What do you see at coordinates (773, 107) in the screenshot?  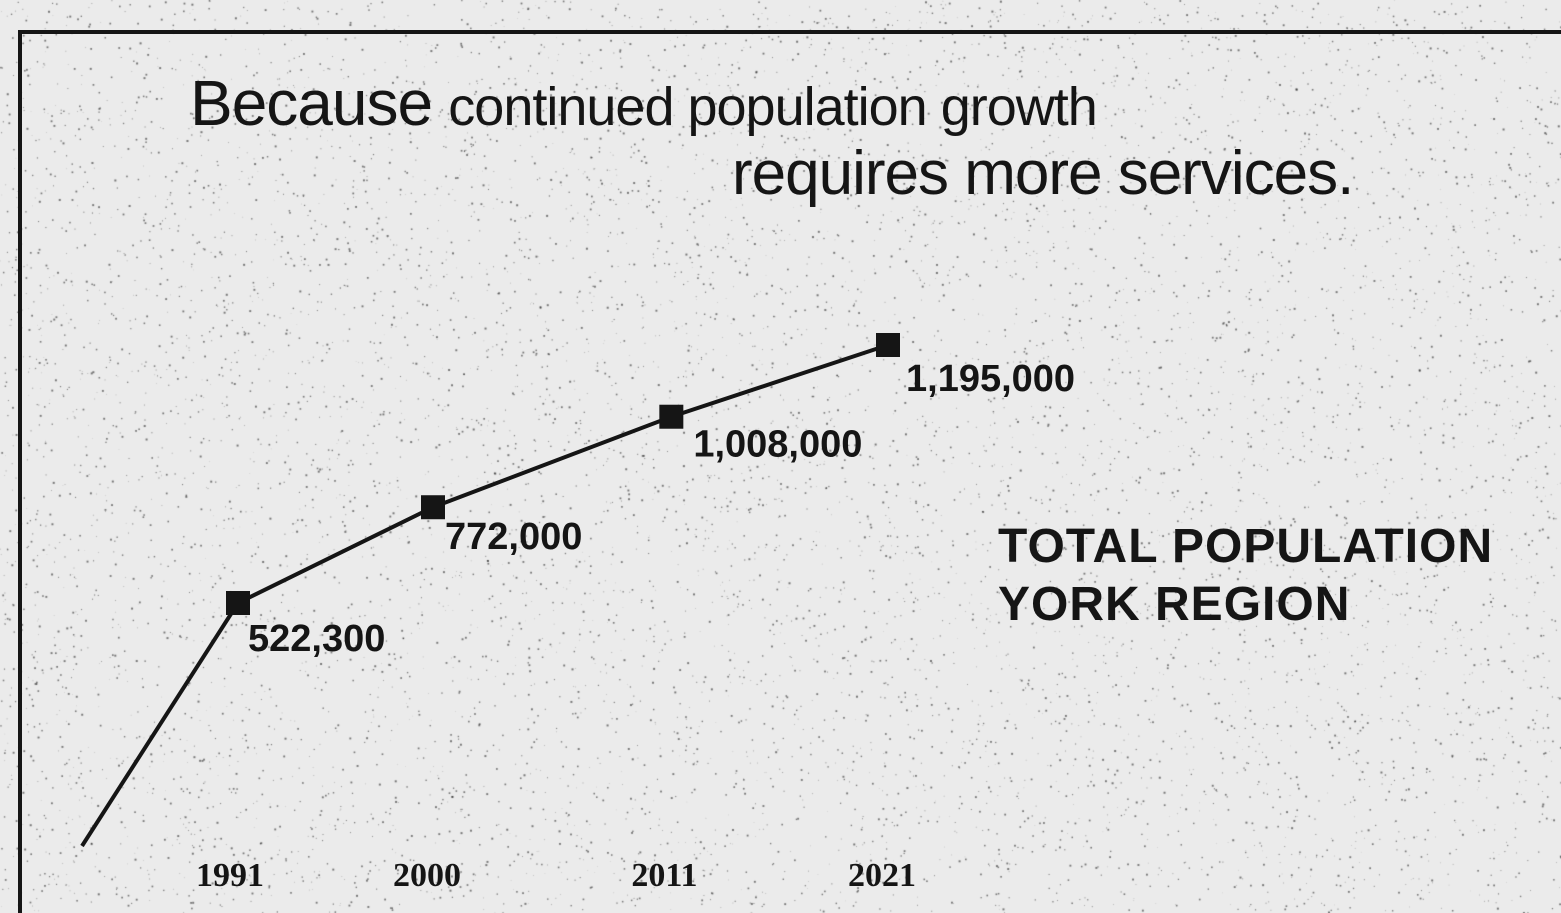 I see `headline-continued: continued population growth` at bounding box center [773, 107].